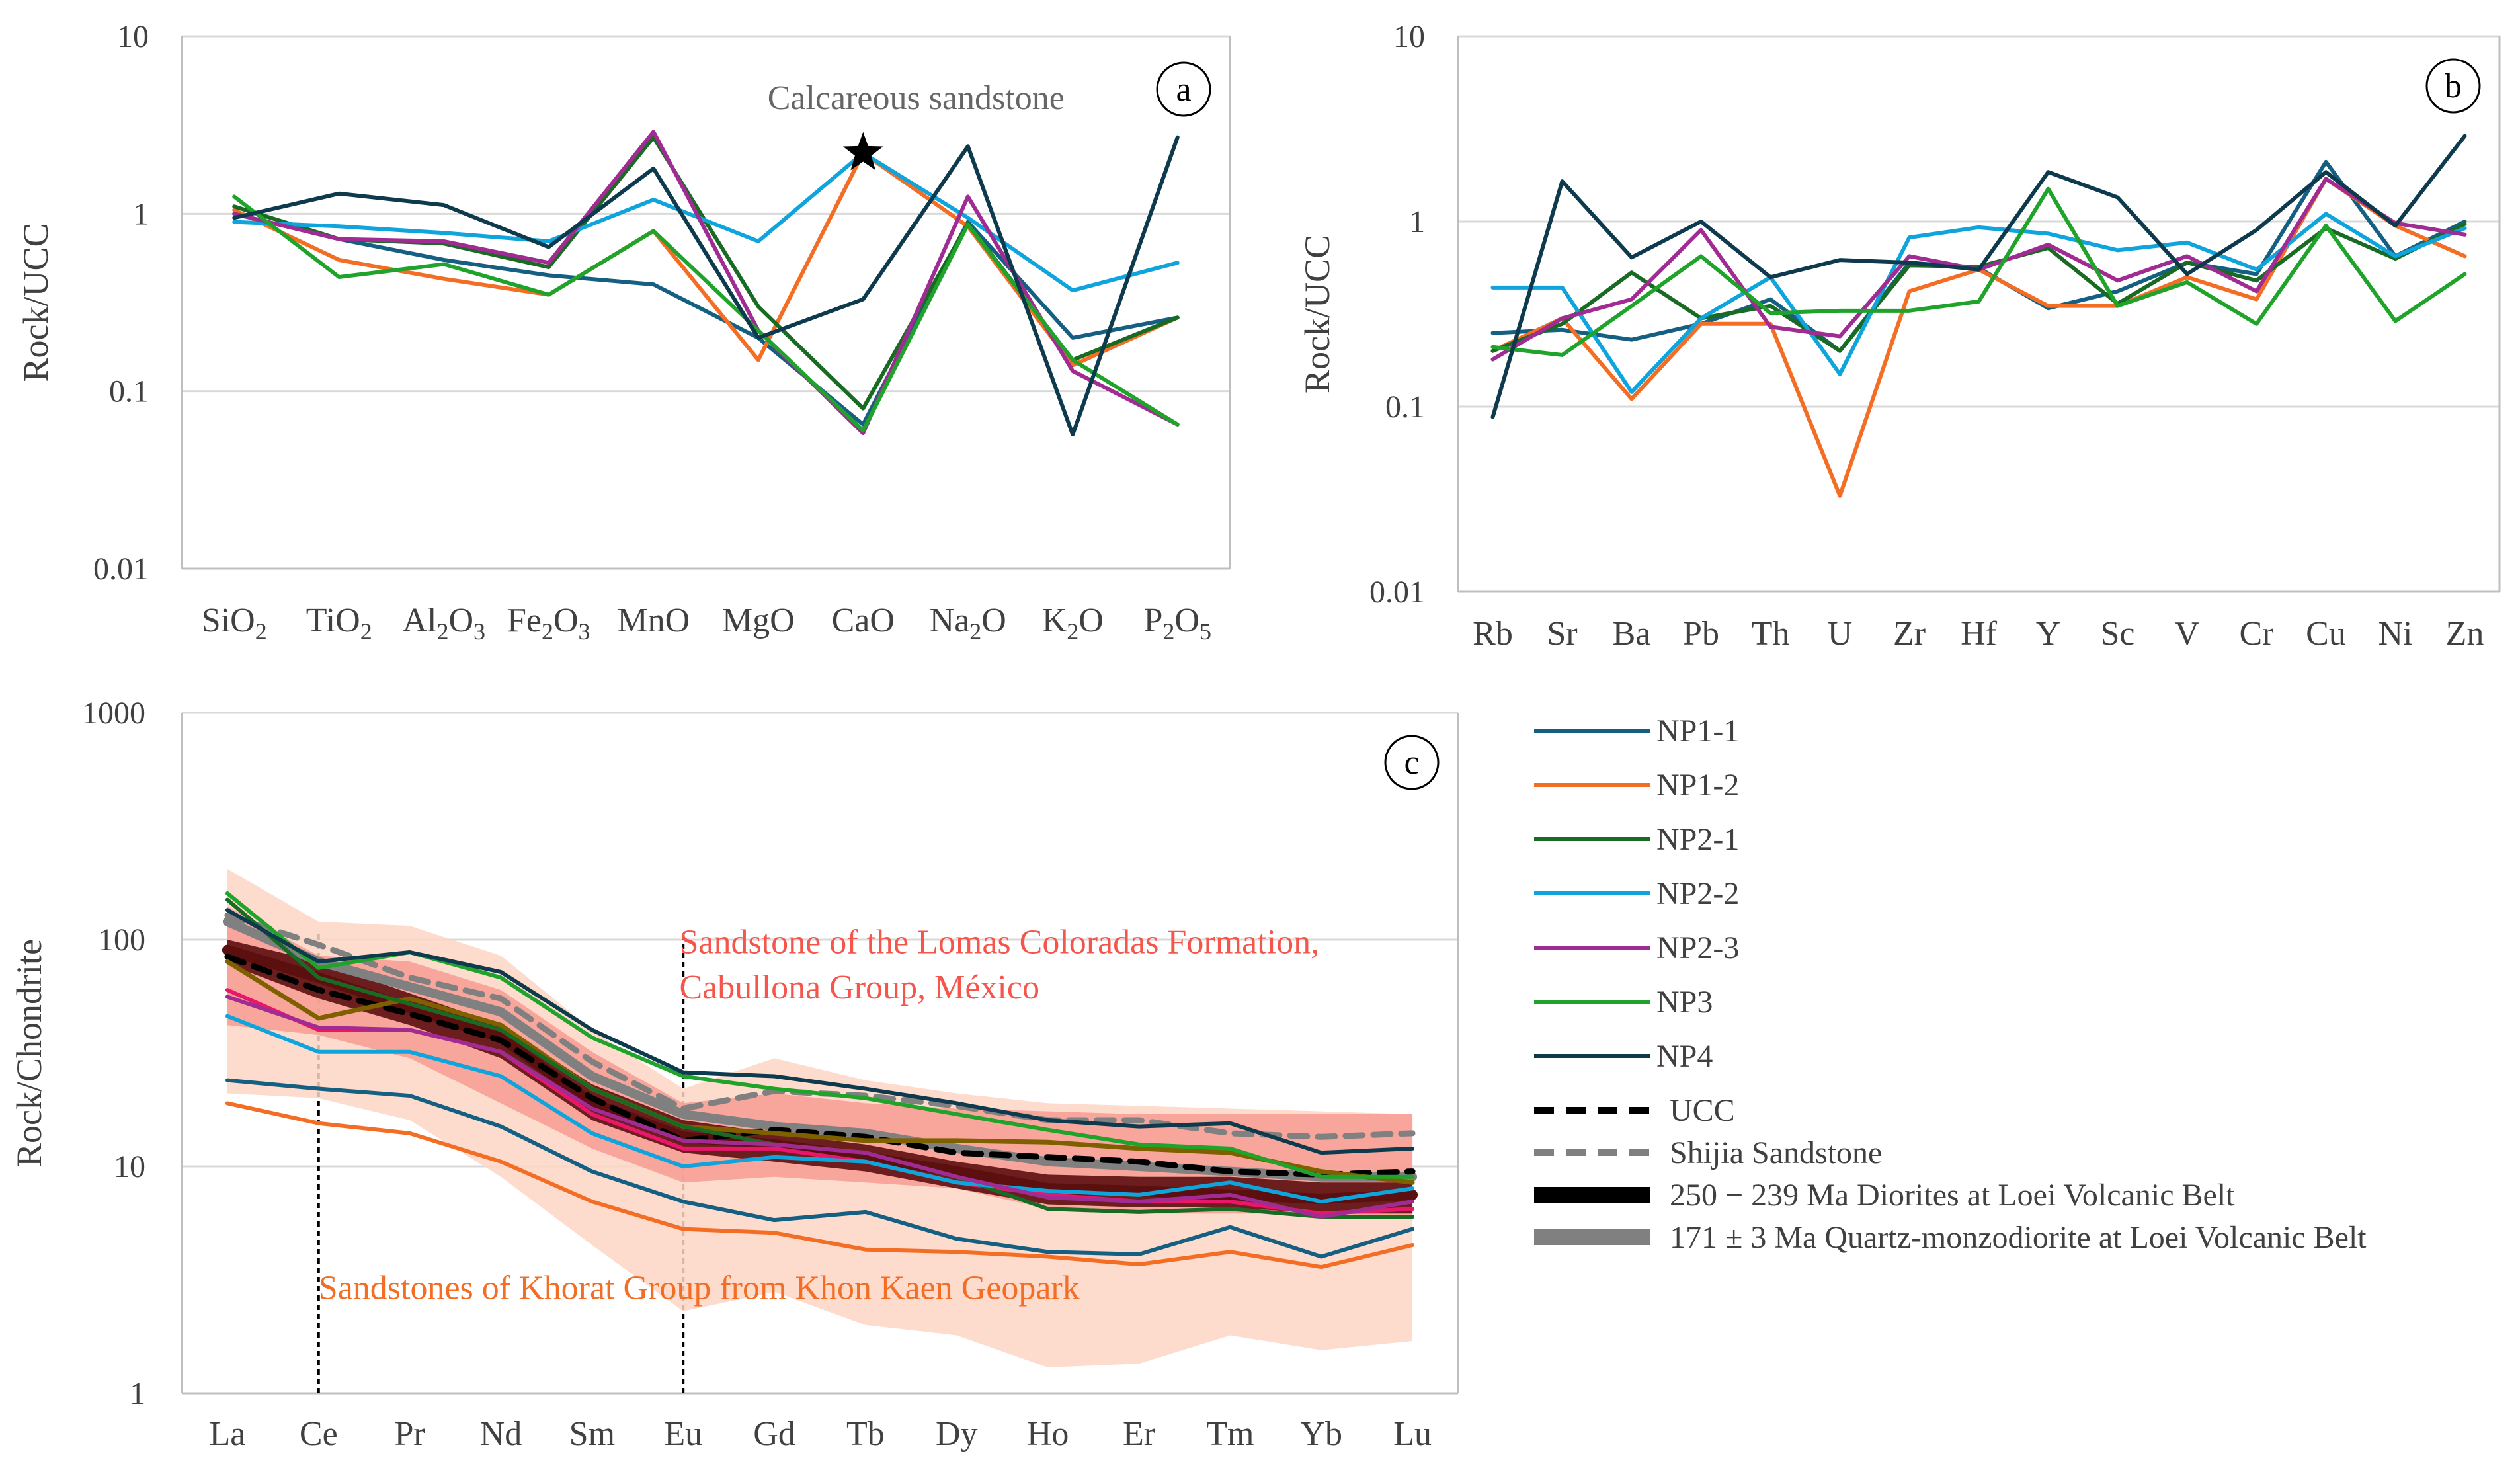 The image size is (2520, 1466). I want to click on x-tick-label: Eu, so click(683, 1434).